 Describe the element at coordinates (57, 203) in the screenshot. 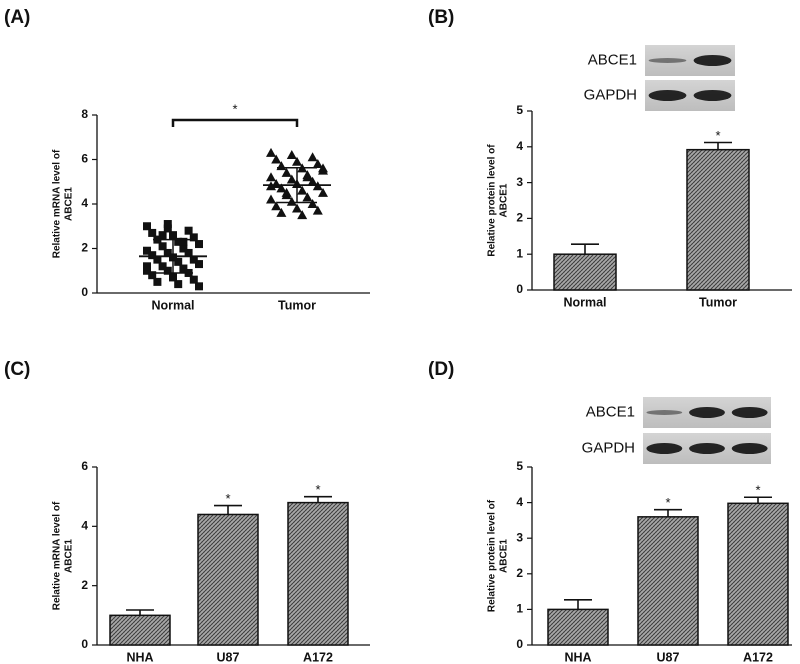

I see `y-axis-label: Relative mRNA level of` at that location.